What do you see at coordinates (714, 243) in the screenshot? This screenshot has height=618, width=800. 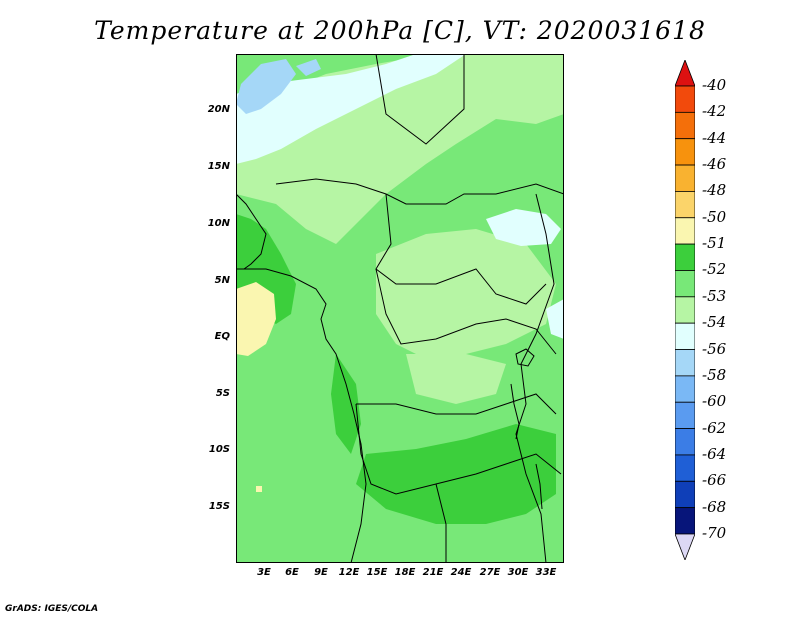 I see `colorbar-label: -51` at bounding box center [714, 243].